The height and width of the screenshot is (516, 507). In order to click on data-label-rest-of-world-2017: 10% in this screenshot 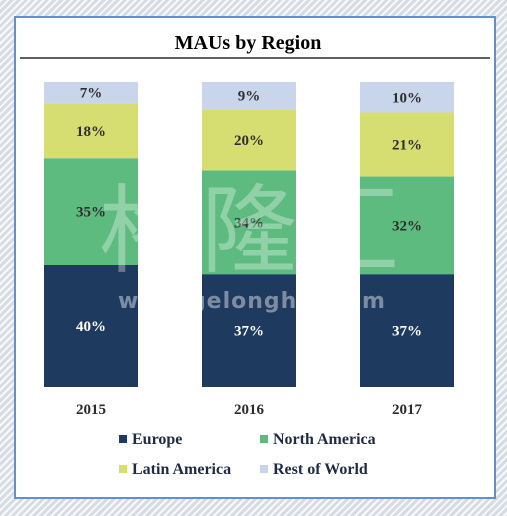, I will do `click(407, 98)`.